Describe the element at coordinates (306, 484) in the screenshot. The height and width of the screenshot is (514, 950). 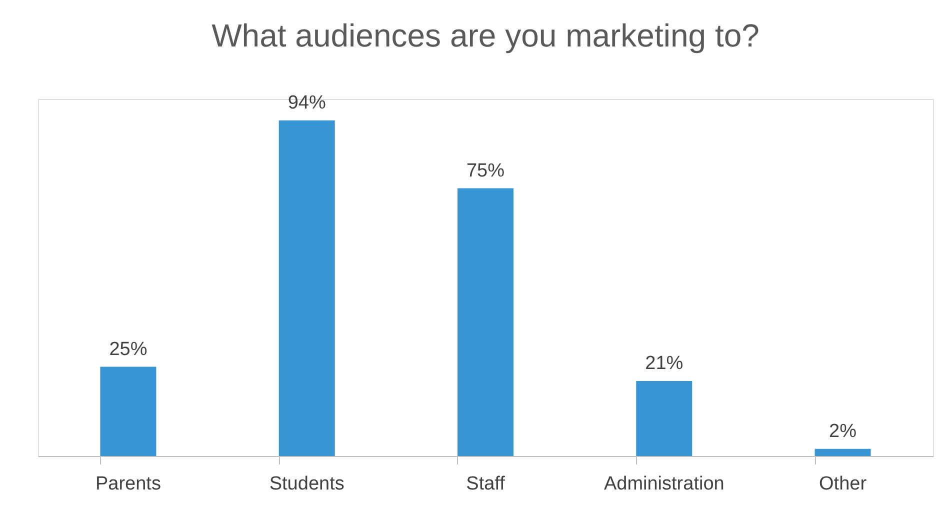
I see `x-tick-label: Students` at that location.